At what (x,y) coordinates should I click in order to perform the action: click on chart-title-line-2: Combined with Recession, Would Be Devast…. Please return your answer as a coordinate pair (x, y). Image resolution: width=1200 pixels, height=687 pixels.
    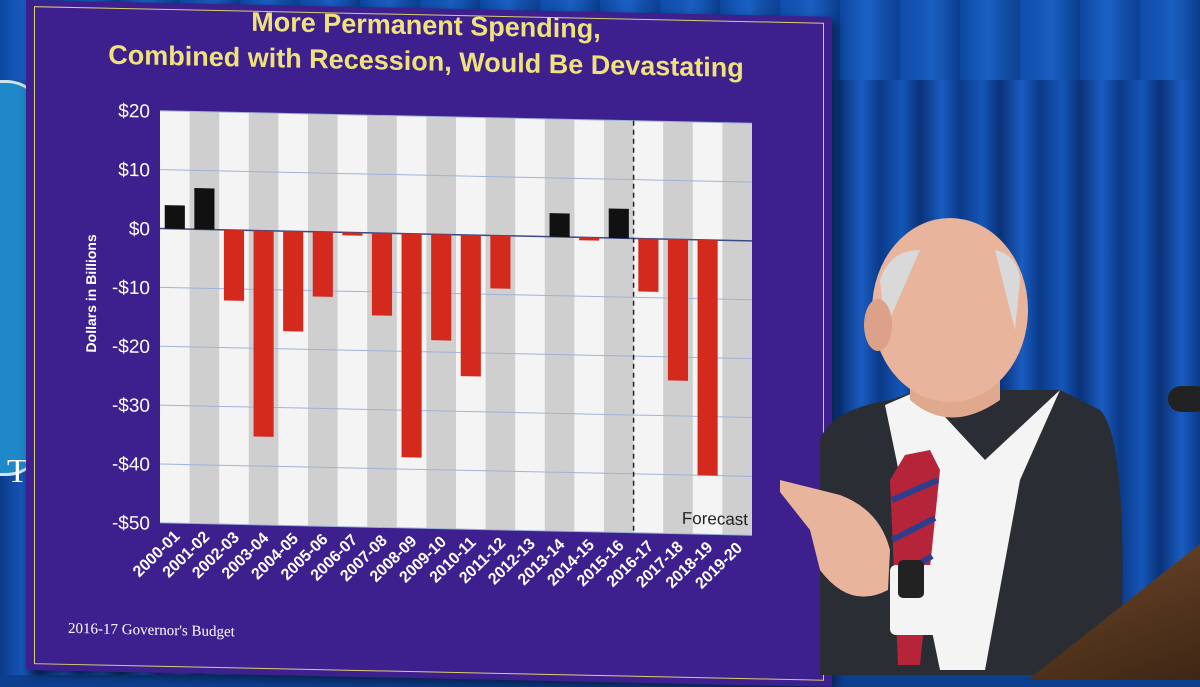
    Looking at the image, I should click on (426, 61).